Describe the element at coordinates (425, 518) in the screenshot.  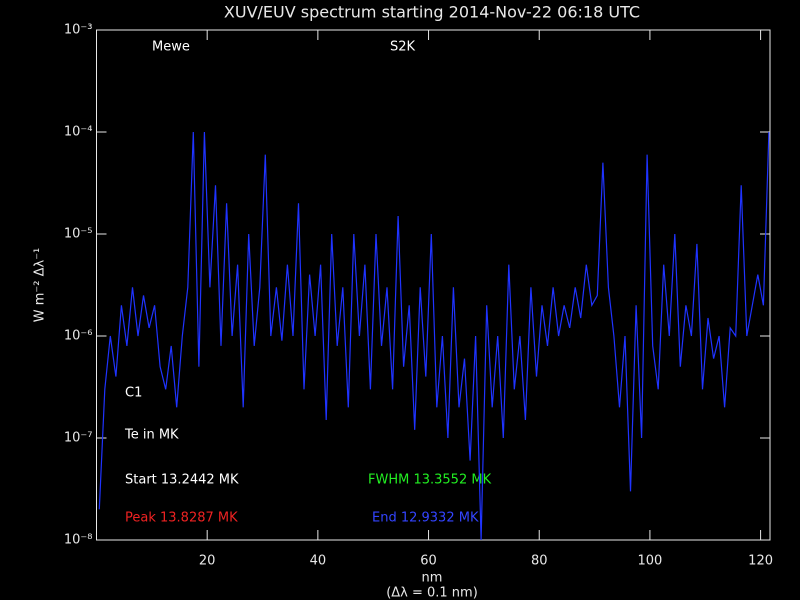
I see `annotation: End 12.9332 MK` at that location.